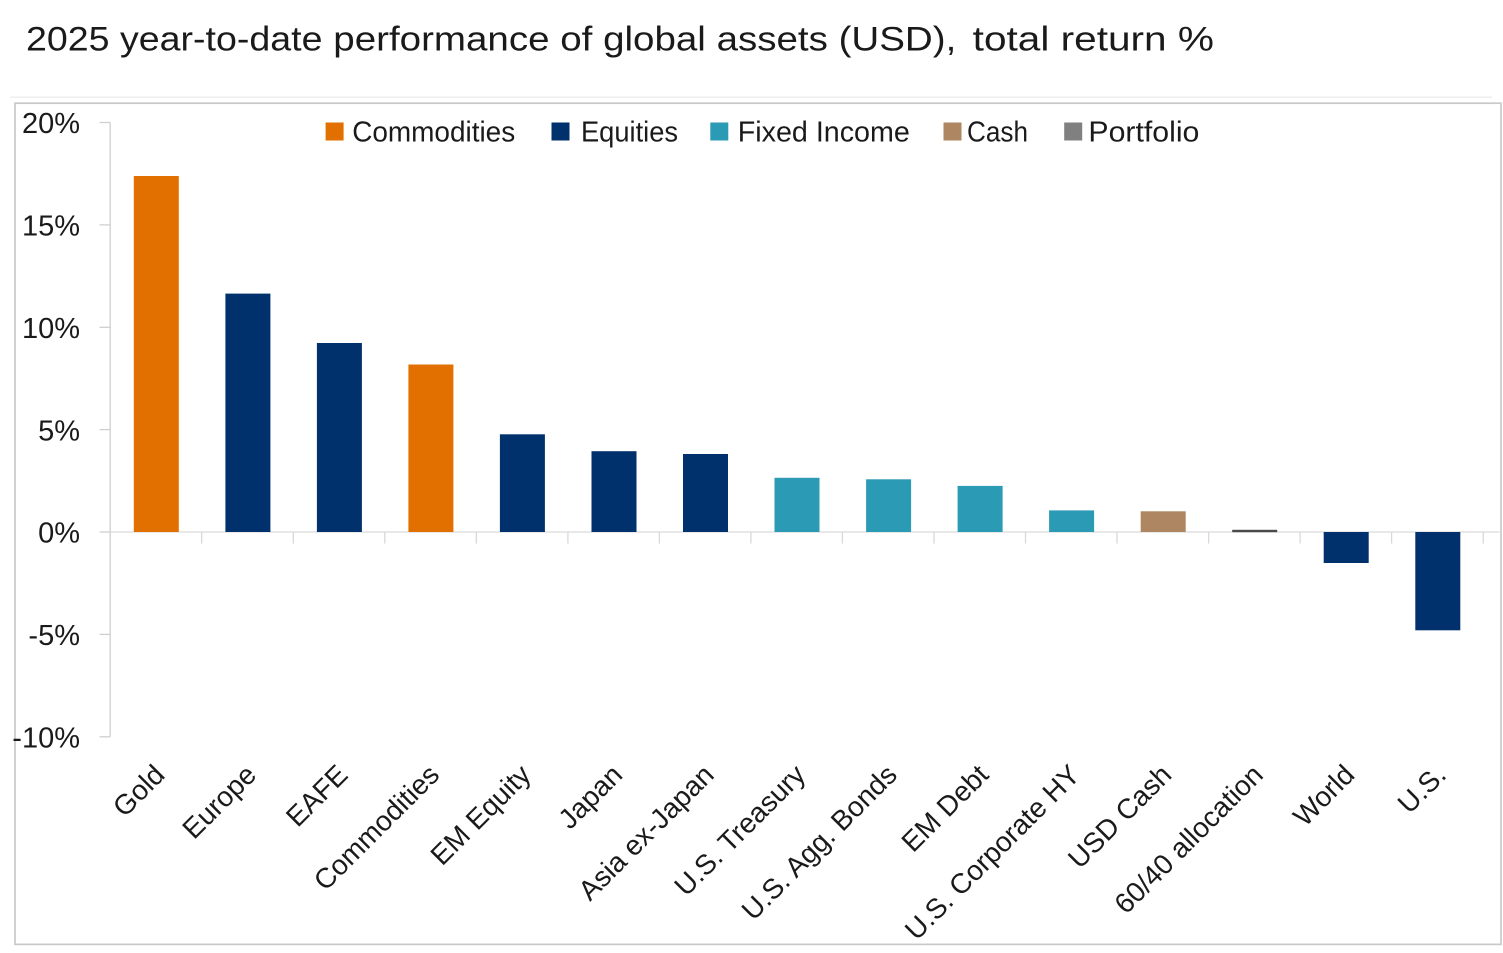 This screenshot has width=1503, height=953. Describe the element at coordinates (629, 132) in the screenshot. I see `svg-text: Equities` at that location.